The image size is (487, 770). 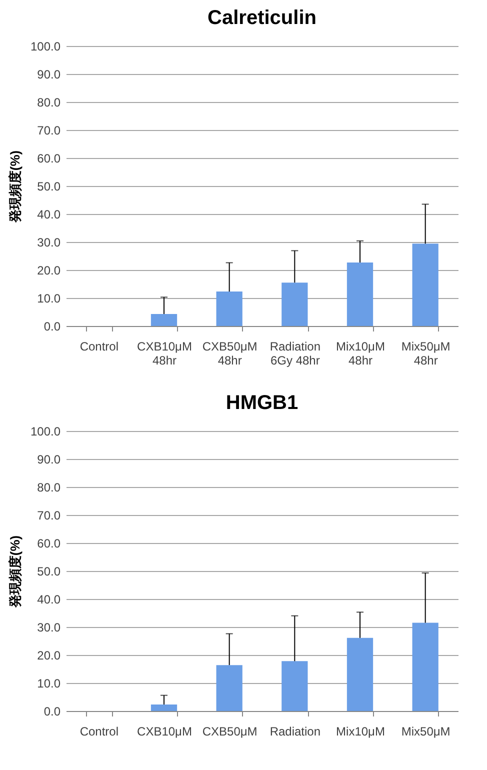 What do you see at coordinates (360, 354) in the screenshot?
I see `x-tick-label: Mix10μM 48hr` at bounding box center [360, 354].